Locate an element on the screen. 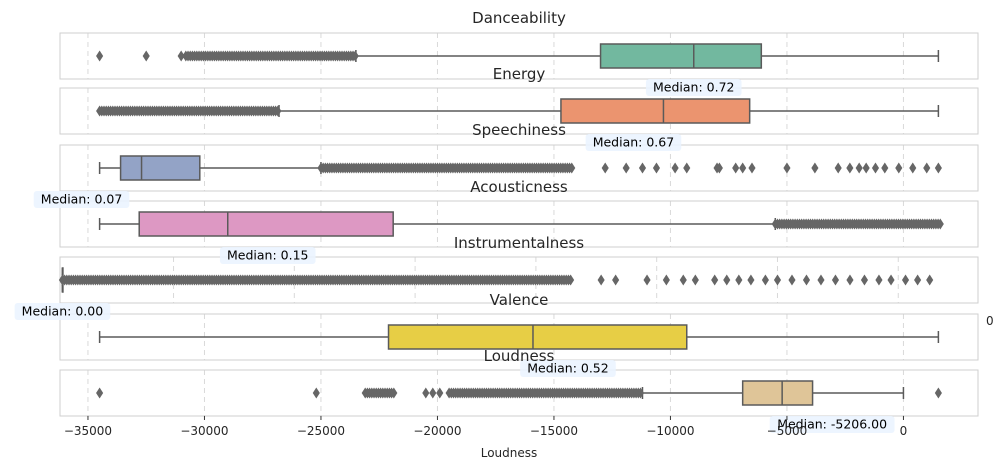 The width and height of the screenshot is (1005, 470). panel-loudness is located at coordinates (519, 393).